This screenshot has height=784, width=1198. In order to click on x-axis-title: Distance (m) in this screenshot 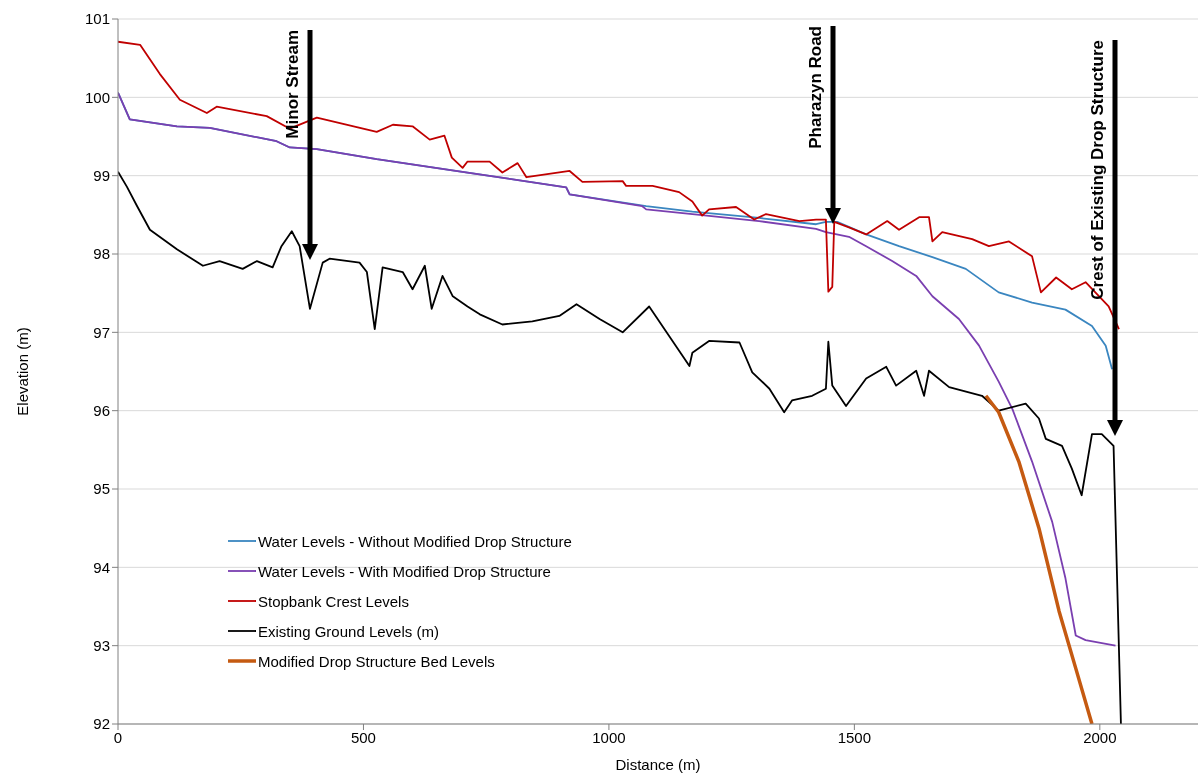, I will do `click(658, 764)`.